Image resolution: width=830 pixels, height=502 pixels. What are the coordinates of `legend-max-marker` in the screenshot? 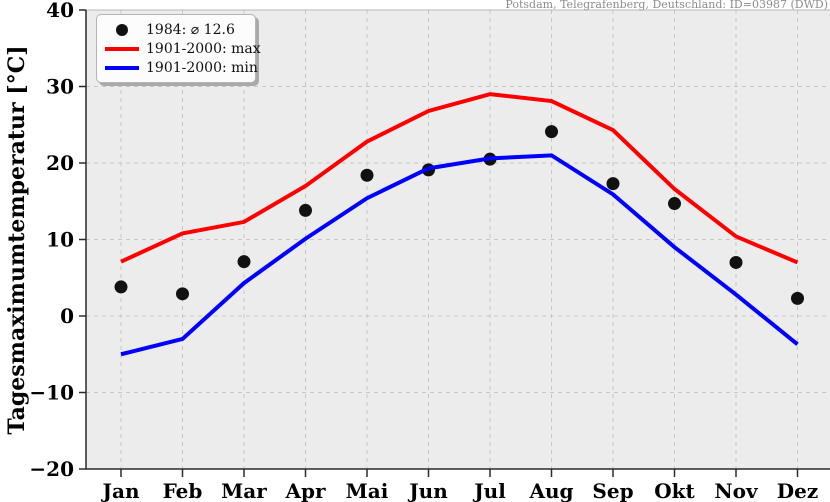 It's located at (122, 48).